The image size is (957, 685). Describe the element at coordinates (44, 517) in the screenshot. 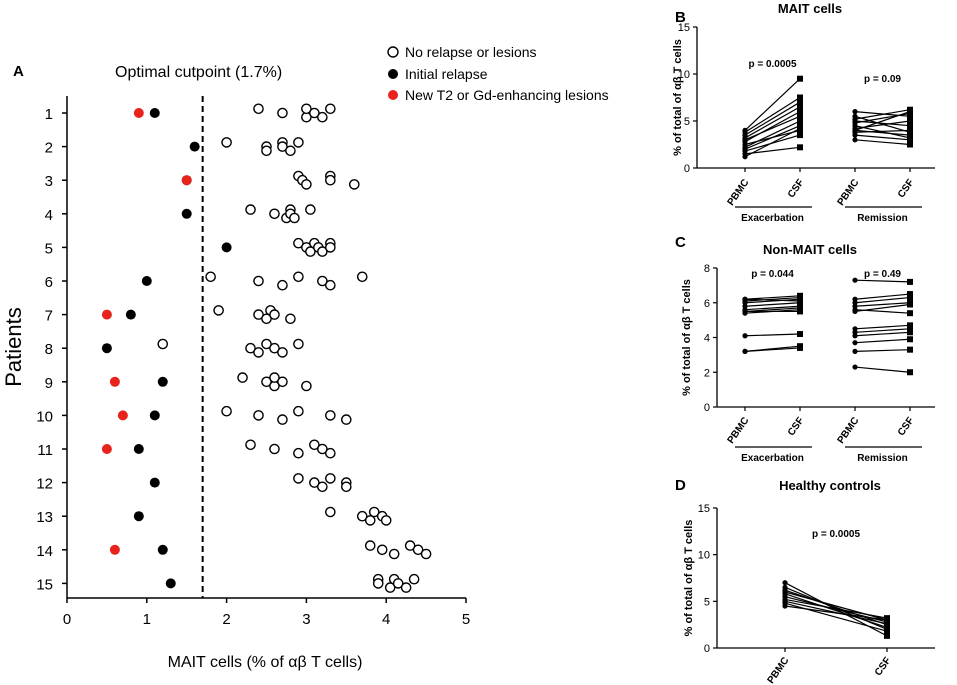

I see `a-y-tick-label: 13` at that location.